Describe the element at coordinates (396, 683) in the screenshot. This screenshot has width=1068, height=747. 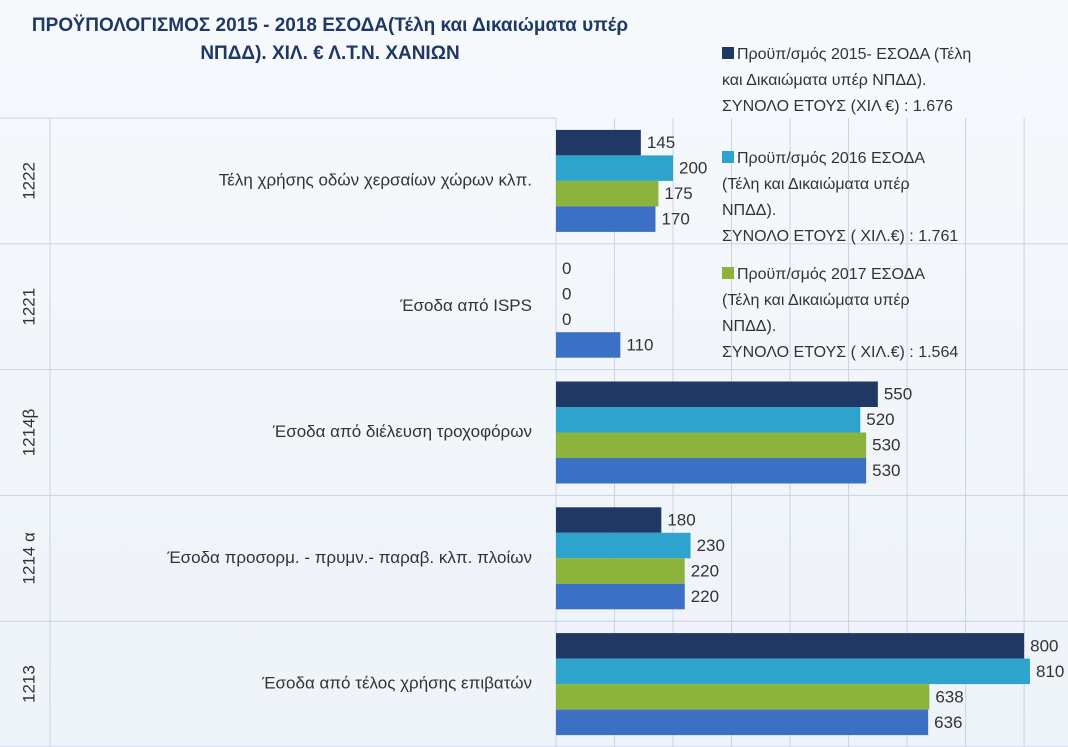
I see `category-label: Έσοδα από τέλος χρήσης επιβατών` at that location.